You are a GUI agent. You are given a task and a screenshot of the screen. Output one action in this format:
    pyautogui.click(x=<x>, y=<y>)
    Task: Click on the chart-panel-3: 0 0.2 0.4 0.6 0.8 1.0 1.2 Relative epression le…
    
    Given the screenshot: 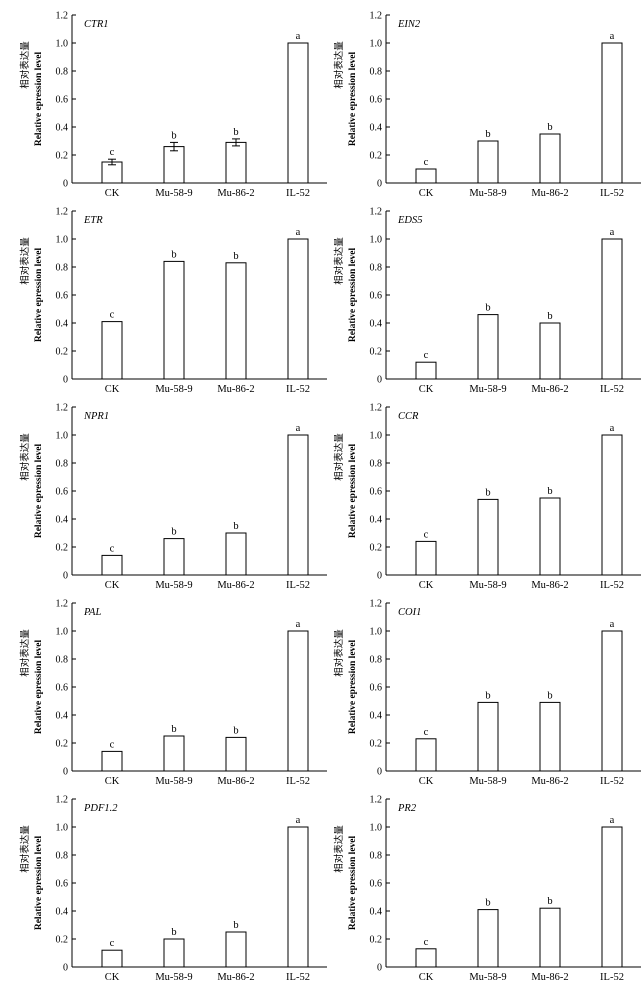 What is the action you would take?
    pyautogui.click(x=173, y=301)
    